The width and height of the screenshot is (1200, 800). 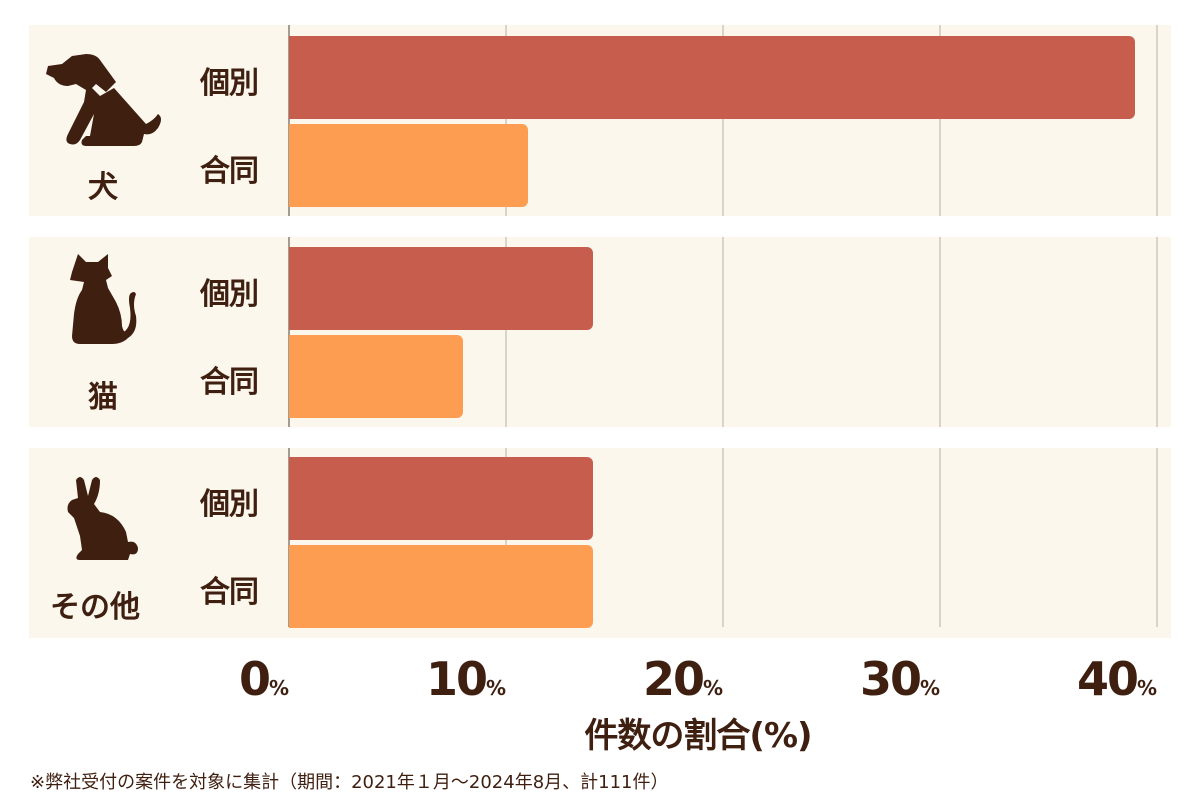 What do you see at coordinates (103, 100) in the screenshot?
I see `dog-icon` at bounding box center [103, 100].